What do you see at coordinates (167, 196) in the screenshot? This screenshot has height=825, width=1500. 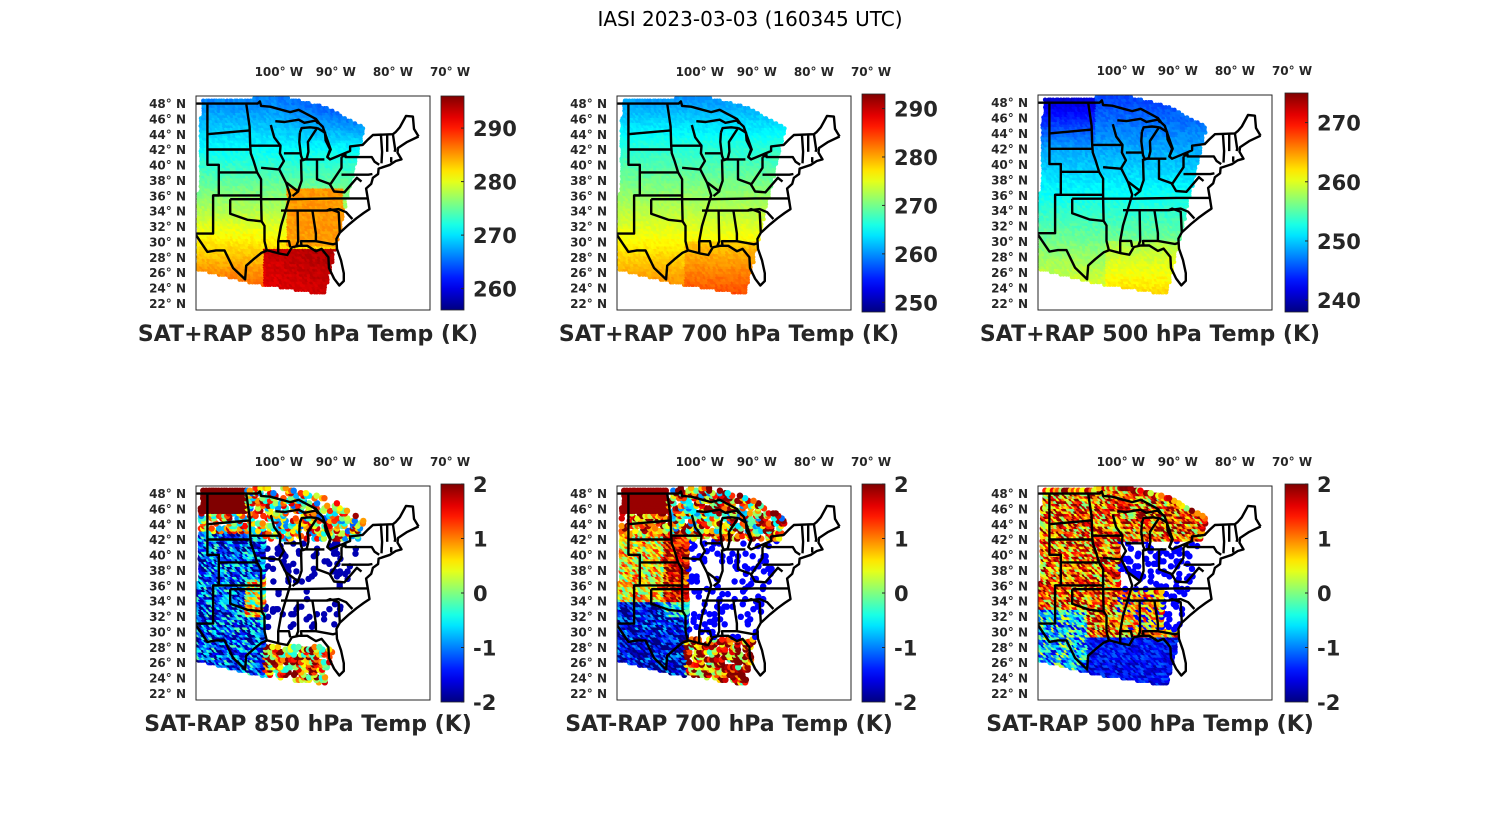 I see `y-tick-label: 36° N` at bounding box center [167, 196].